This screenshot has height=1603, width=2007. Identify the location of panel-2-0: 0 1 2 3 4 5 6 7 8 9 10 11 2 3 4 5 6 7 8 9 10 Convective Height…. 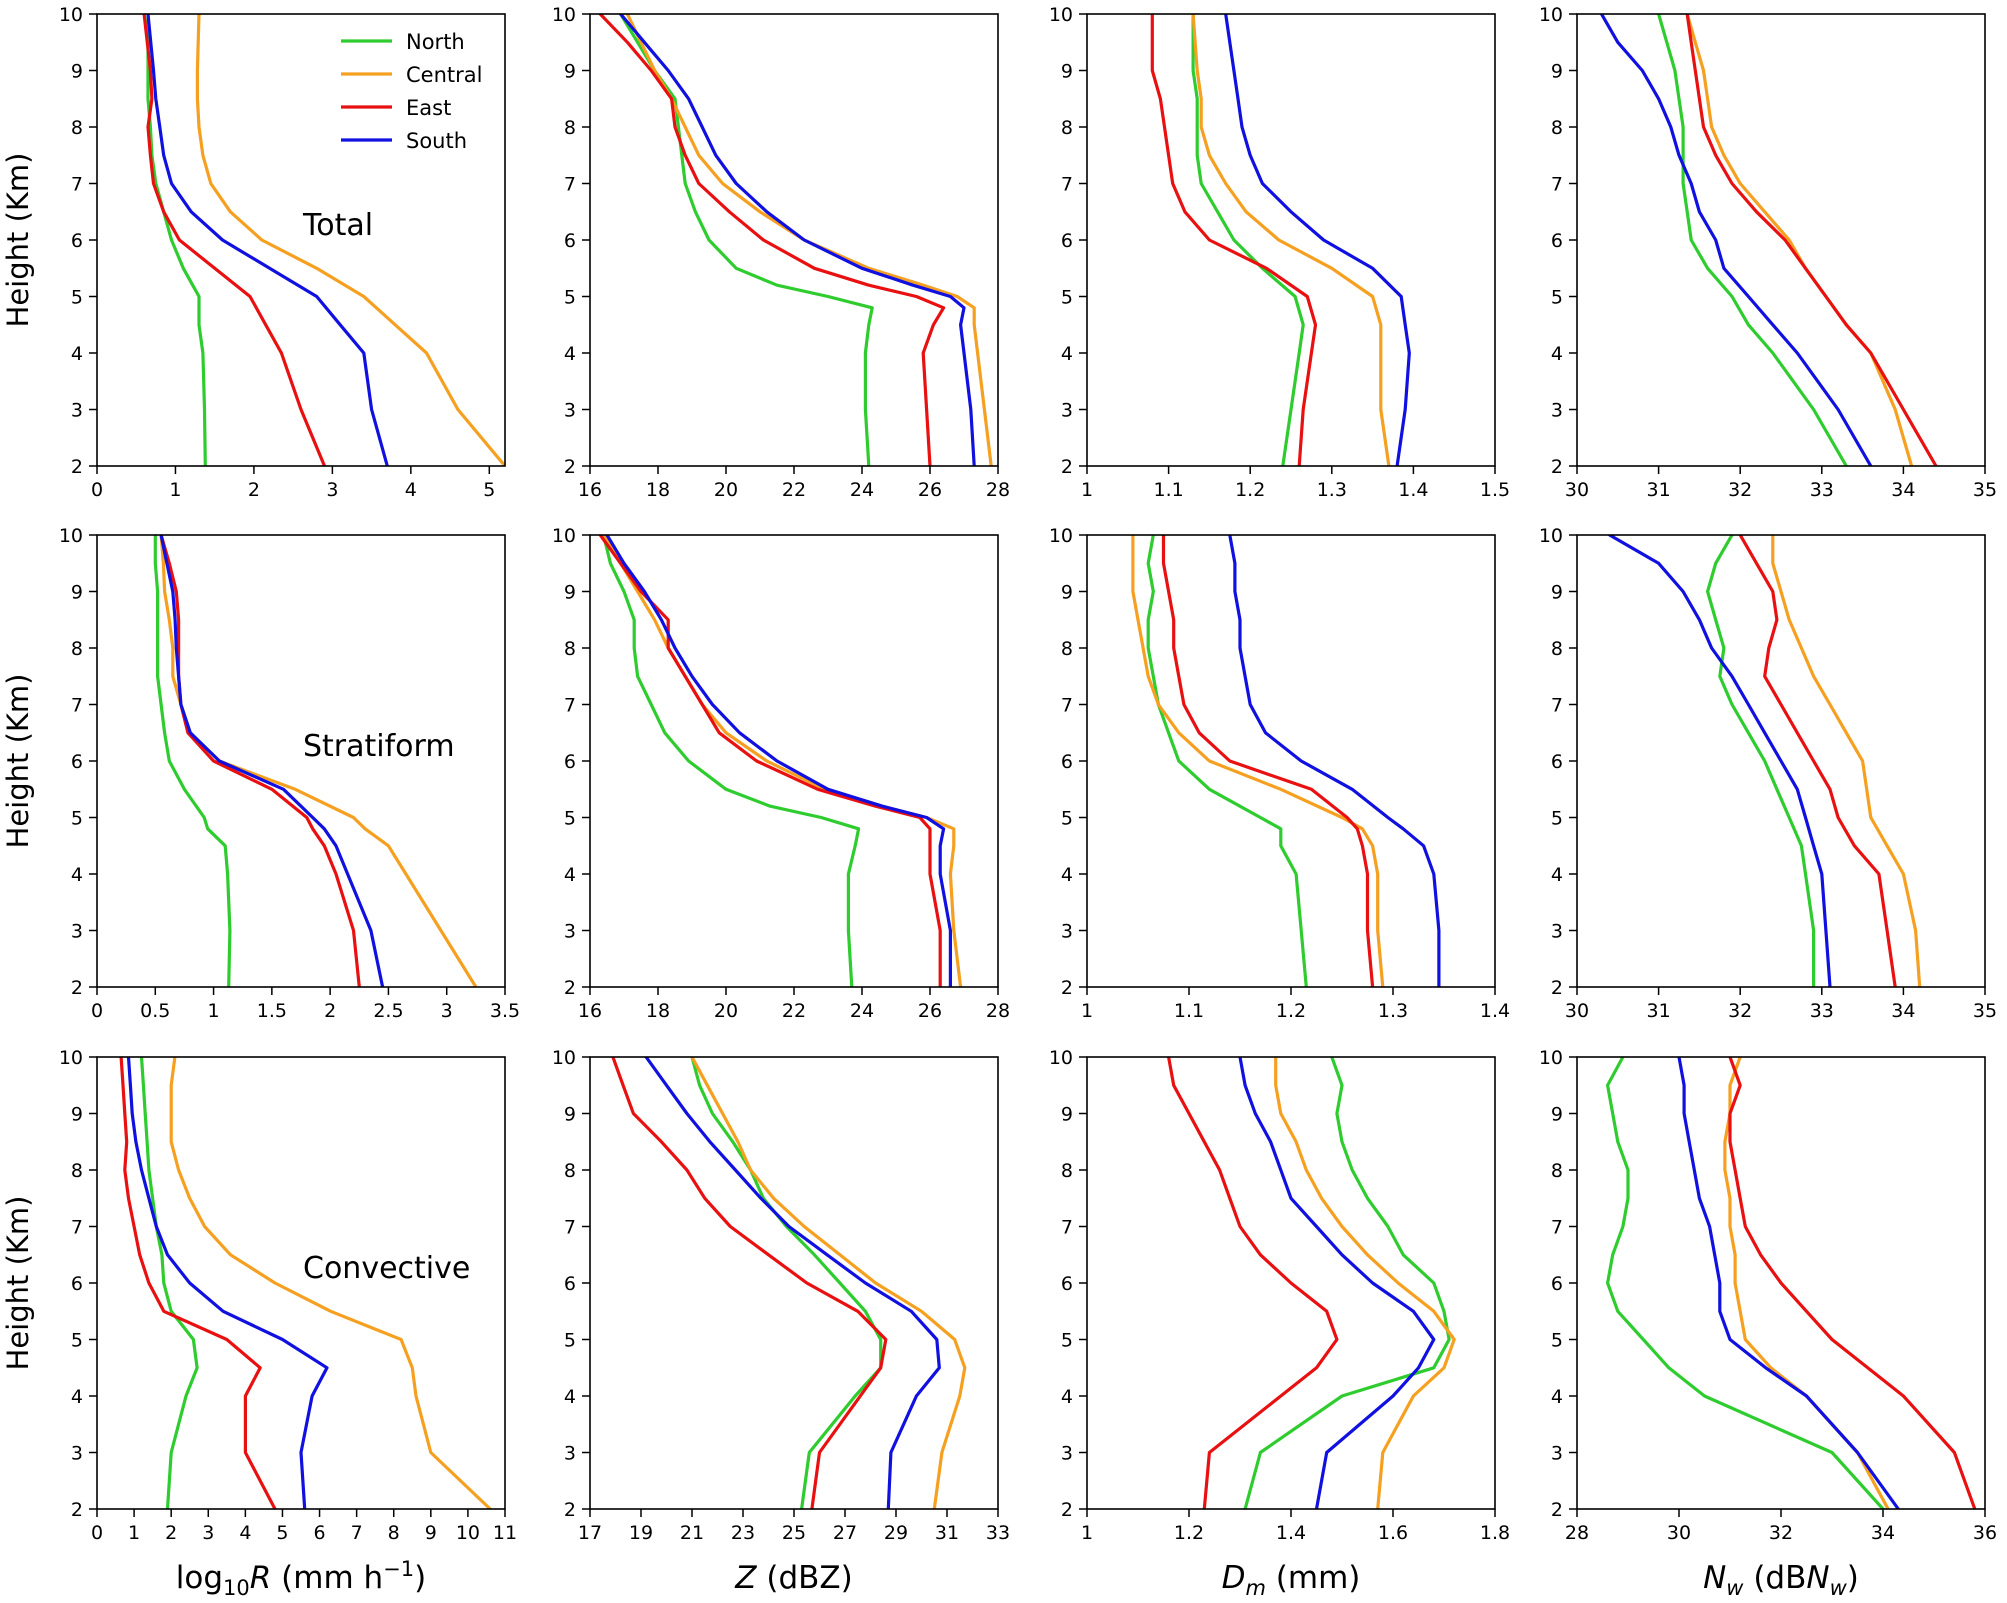
(259, 1295).